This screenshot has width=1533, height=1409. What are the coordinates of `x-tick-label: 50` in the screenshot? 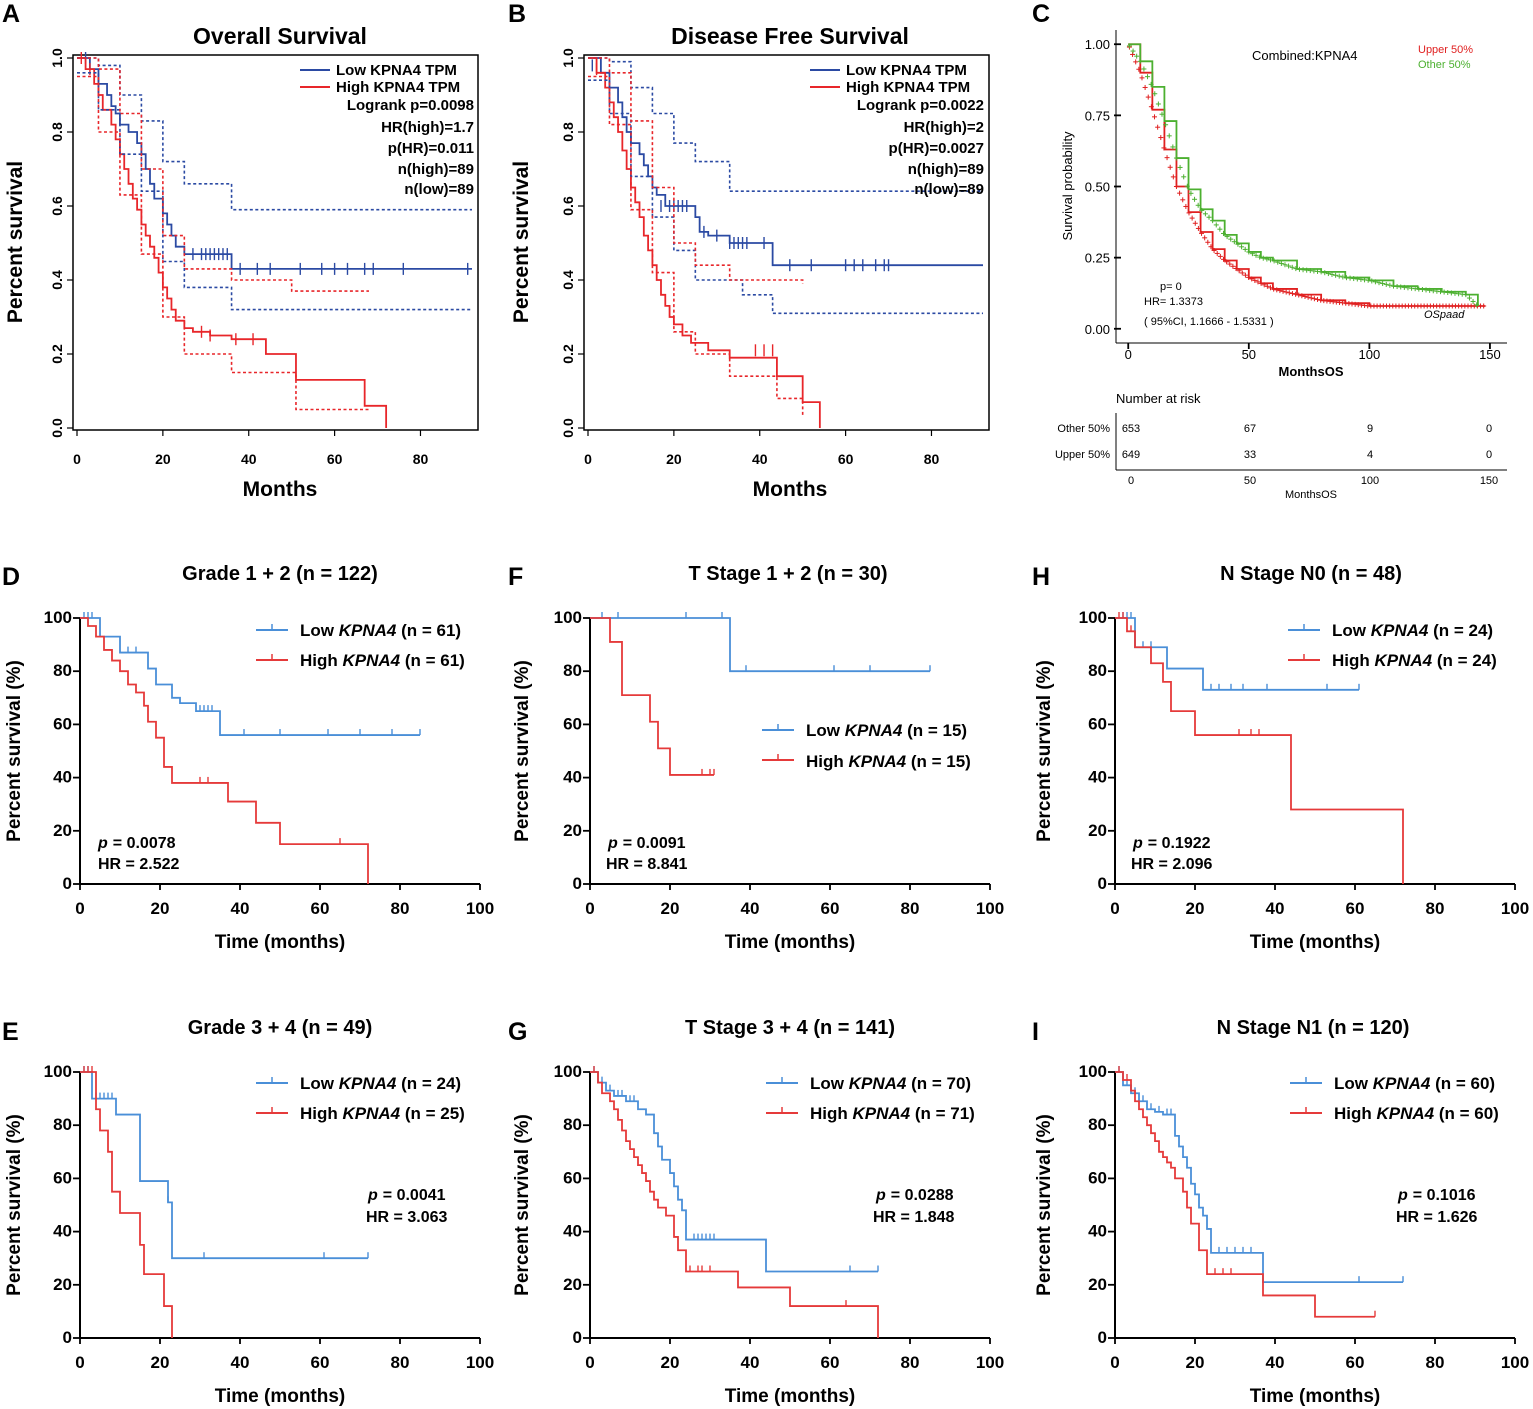 It's located at (1249, 354).